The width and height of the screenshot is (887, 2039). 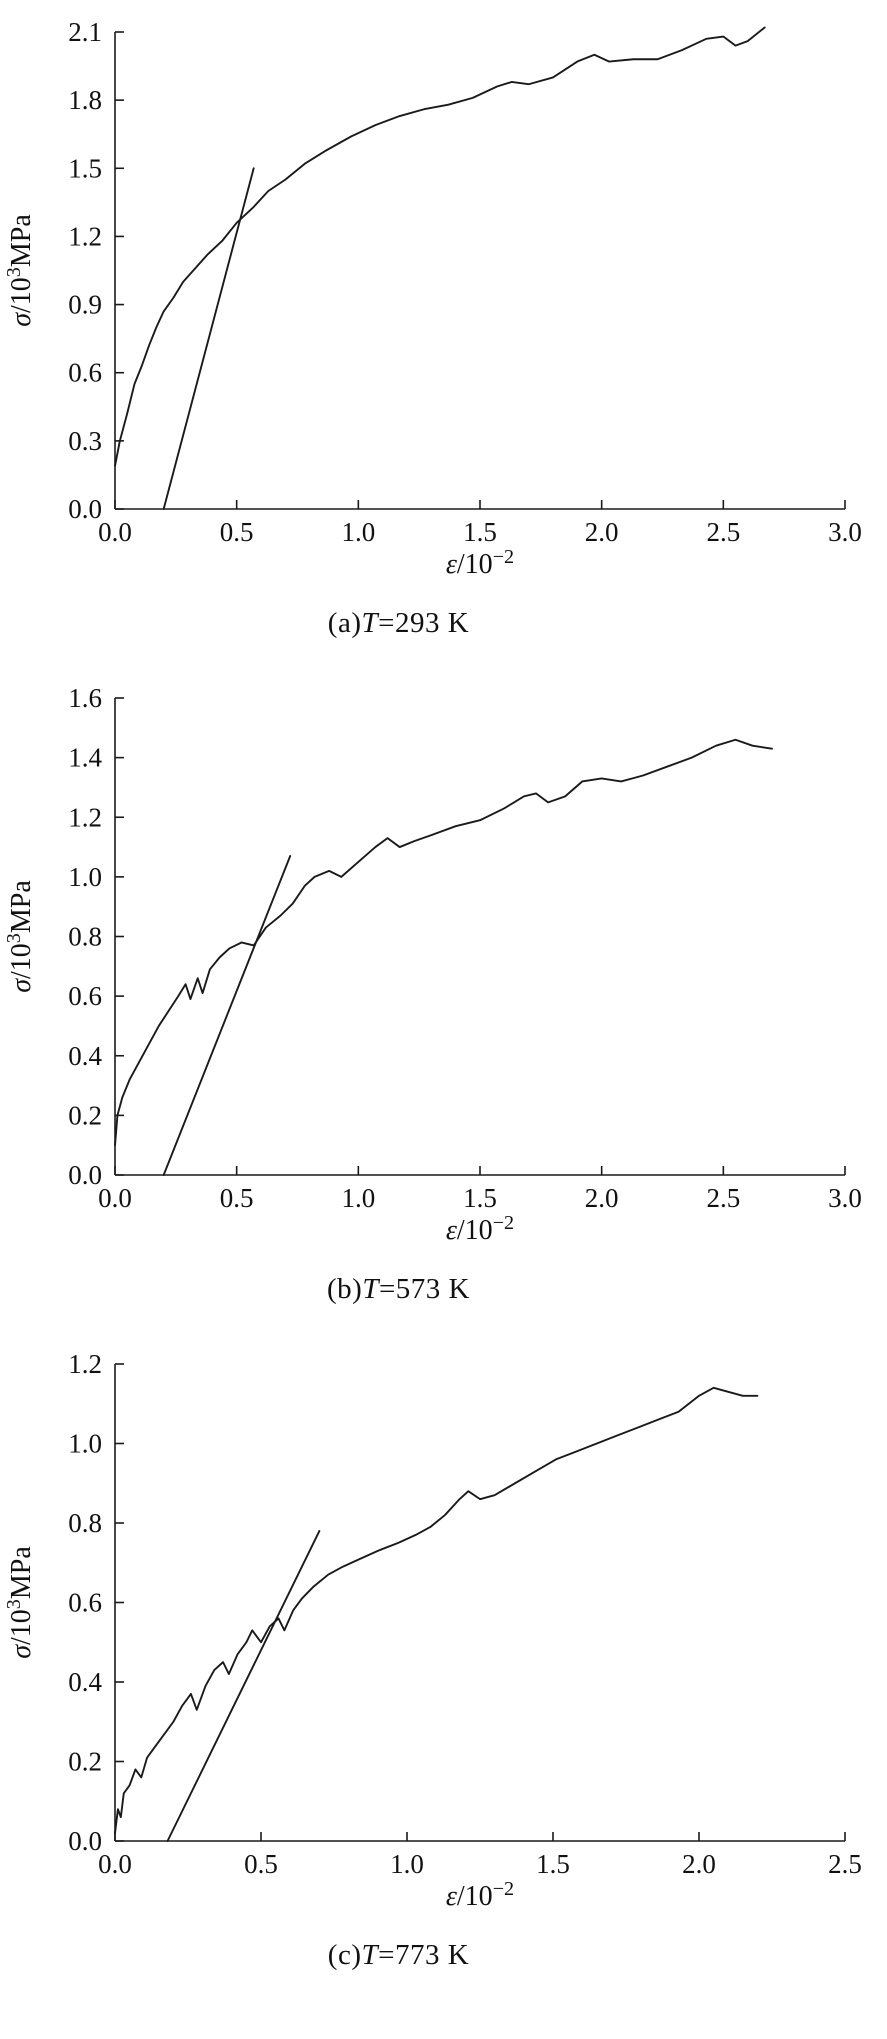 I want to click on y-tick-label: 1.8, so click(x=85, y=100).